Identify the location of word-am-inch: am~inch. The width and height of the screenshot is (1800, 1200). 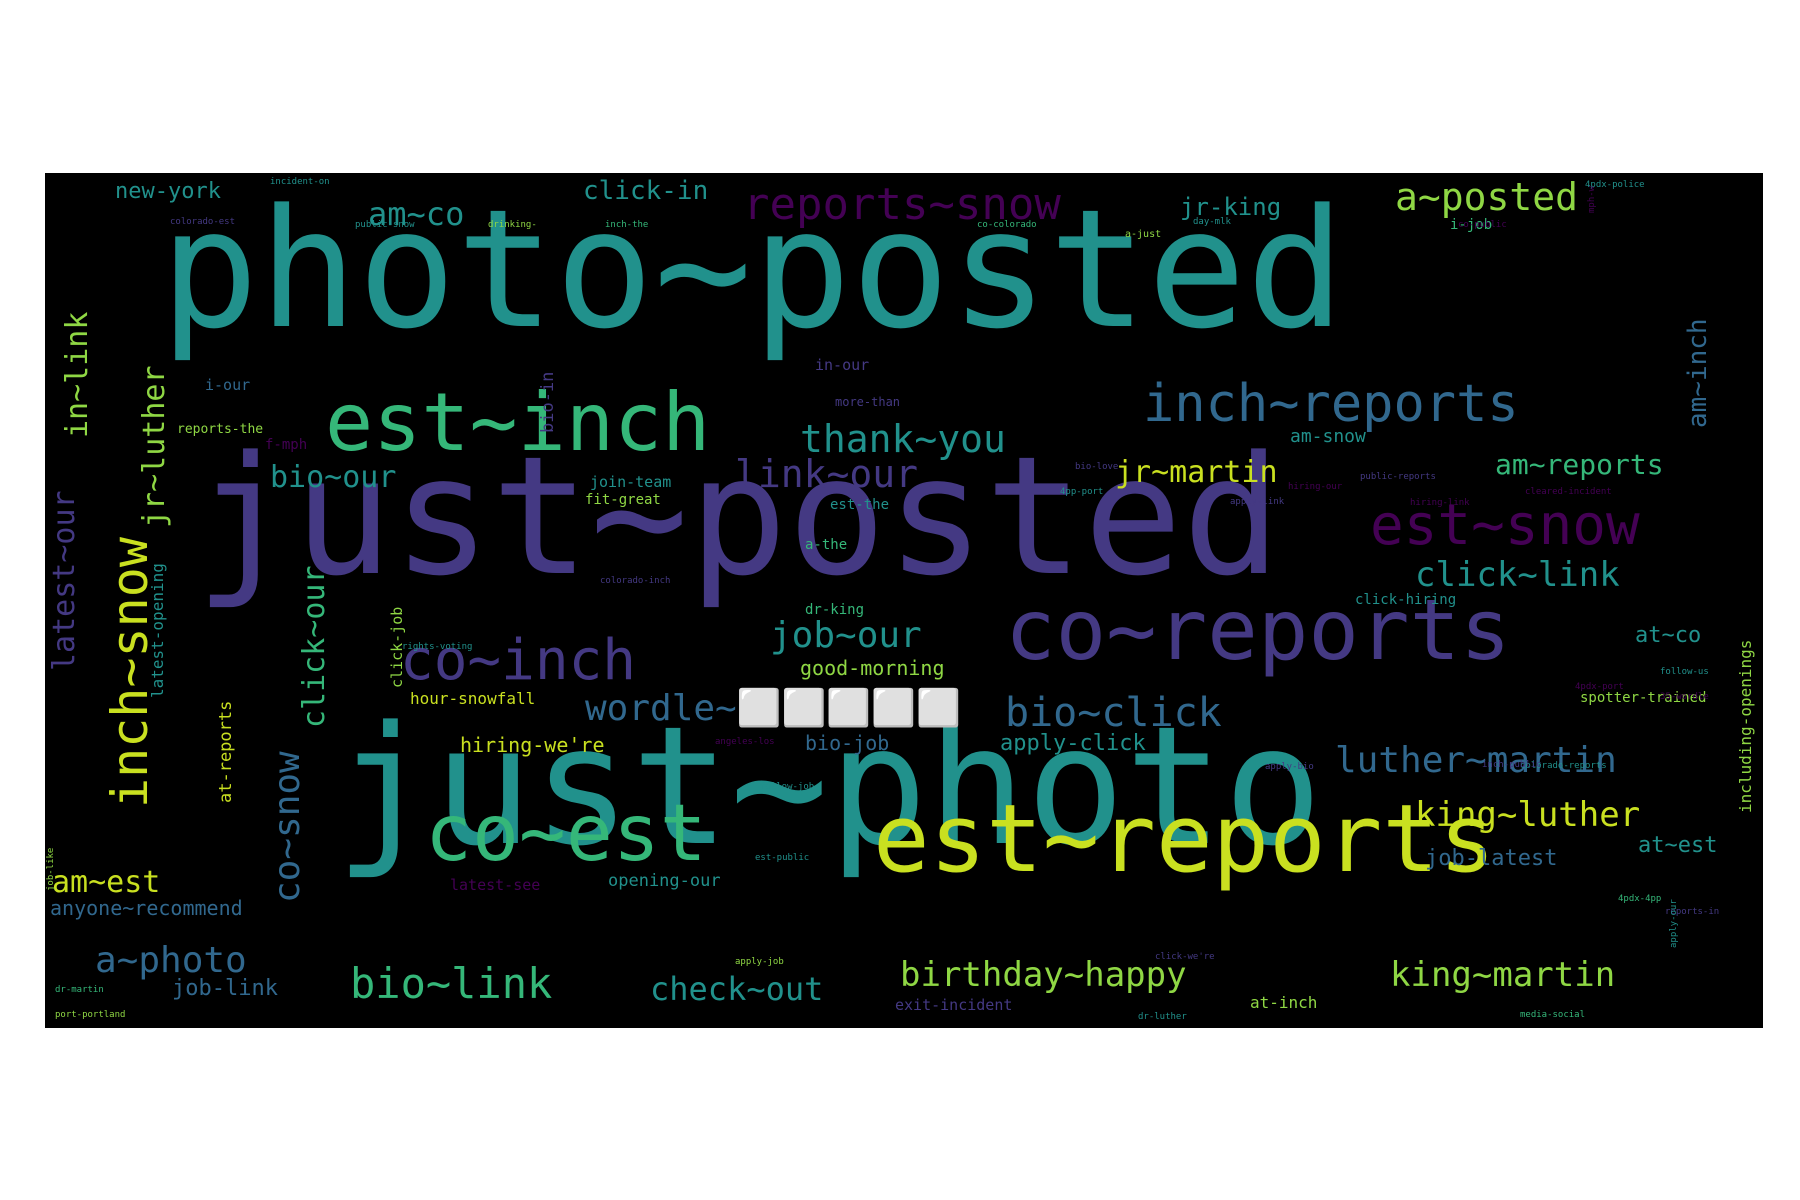
(1698, 373).